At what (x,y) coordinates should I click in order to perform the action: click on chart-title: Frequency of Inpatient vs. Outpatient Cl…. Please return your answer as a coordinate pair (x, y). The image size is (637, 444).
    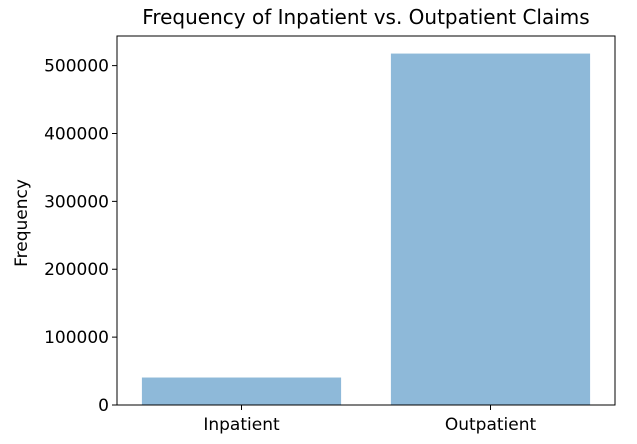
    Looking at the image, I should click on (365, 17).